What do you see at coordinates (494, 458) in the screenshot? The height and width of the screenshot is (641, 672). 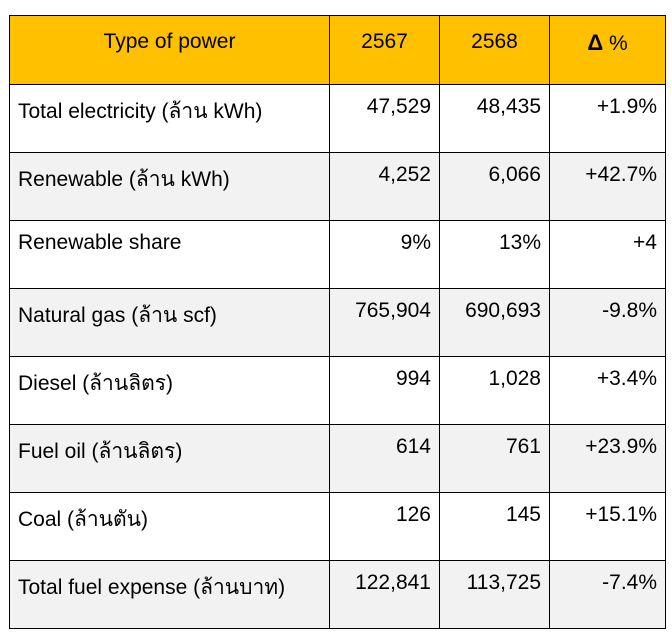 I see `row-value-2568: 761` at bounding box center [494, 458].